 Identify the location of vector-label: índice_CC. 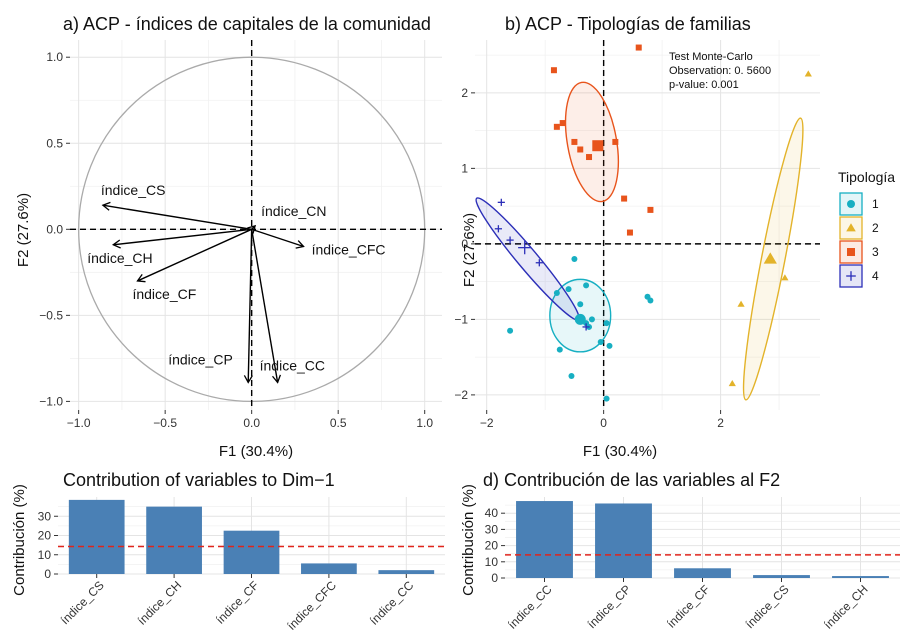
(292, 365).